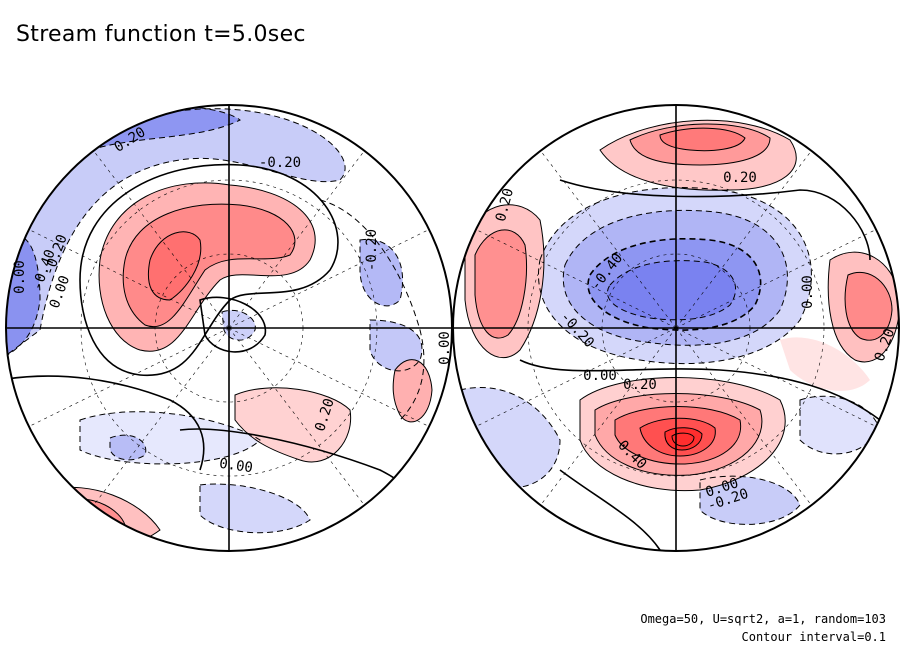 The height and width of the screenshot is (654, 904). I want to click on parameters-note: Omega=50, U=sqrt2, a=1, random=103, so click(763, 619).